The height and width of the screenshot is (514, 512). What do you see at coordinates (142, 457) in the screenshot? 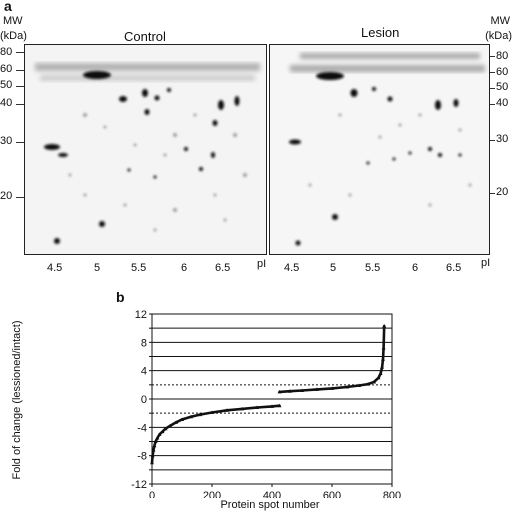
I see `y-tick-label: -8` at bounding box center [142, 457].